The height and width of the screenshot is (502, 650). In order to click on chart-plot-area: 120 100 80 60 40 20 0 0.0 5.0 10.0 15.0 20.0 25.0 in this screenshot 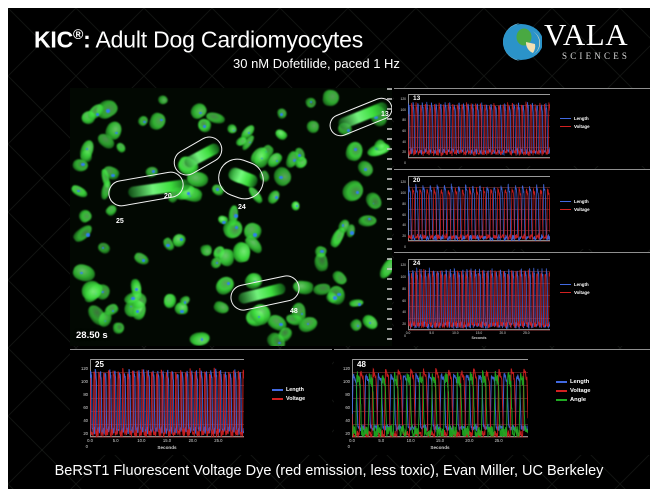, I will do `click(162, 404)`.